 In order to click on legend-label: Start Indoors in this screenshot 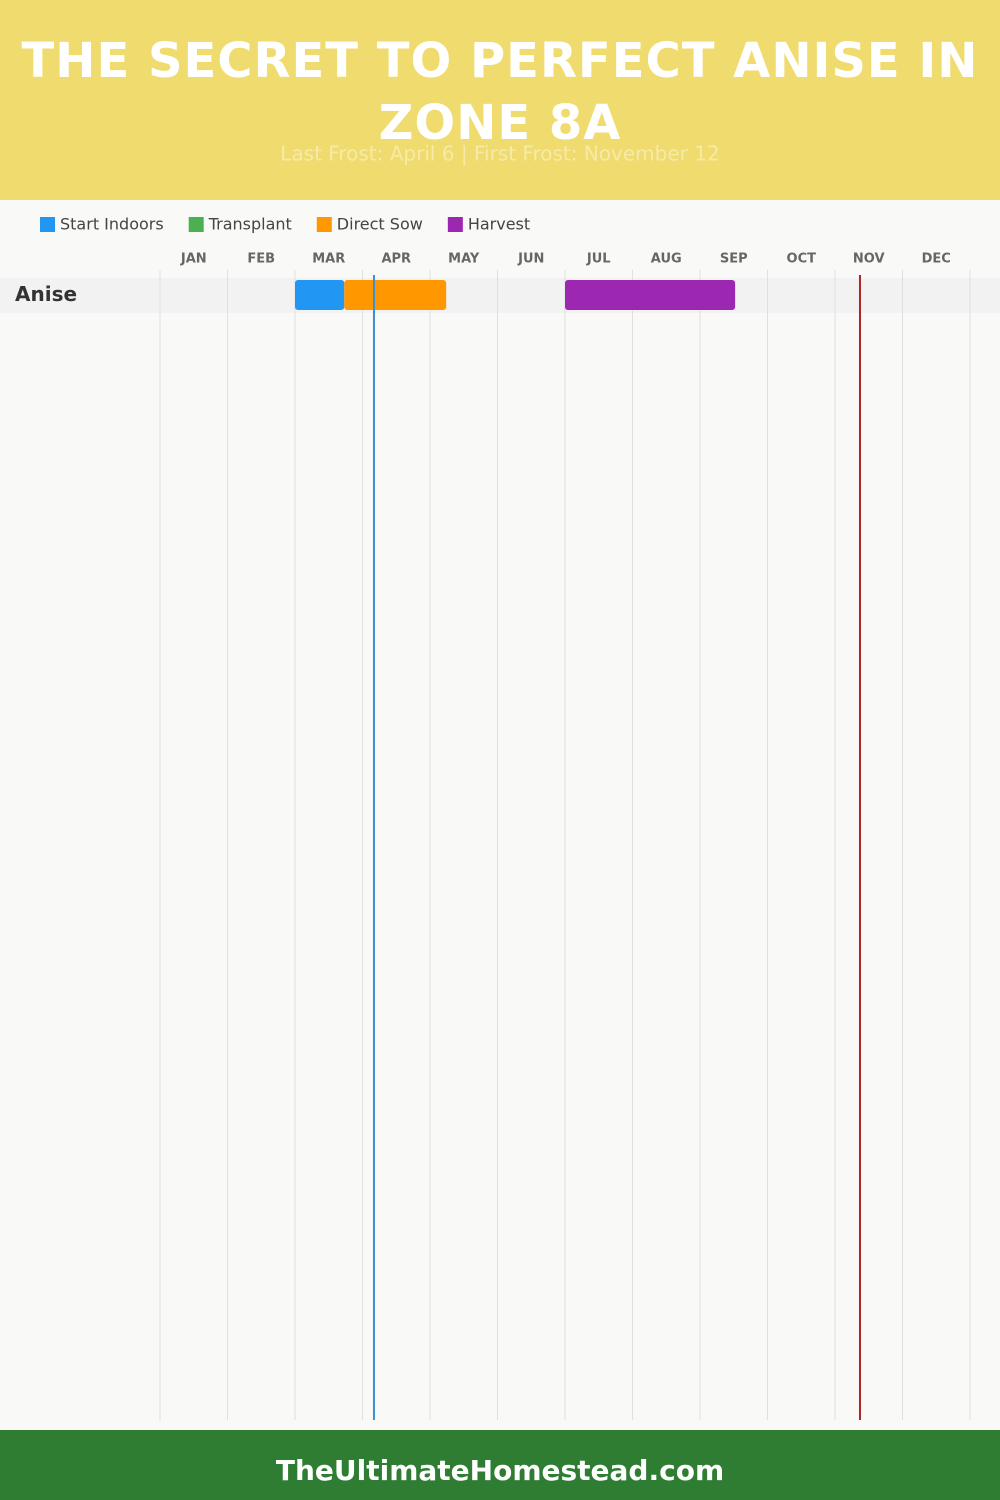, I will do `click(112, 224)`.